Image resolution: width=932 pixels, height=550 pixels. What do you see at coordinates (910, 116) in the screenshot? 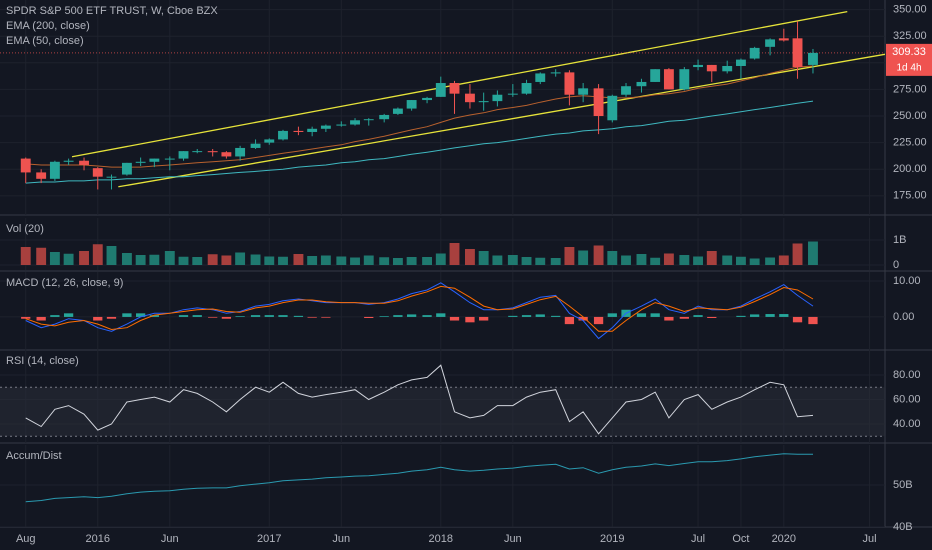
I see `y-tick-label: 250.00` at bounding box center [910, 116].